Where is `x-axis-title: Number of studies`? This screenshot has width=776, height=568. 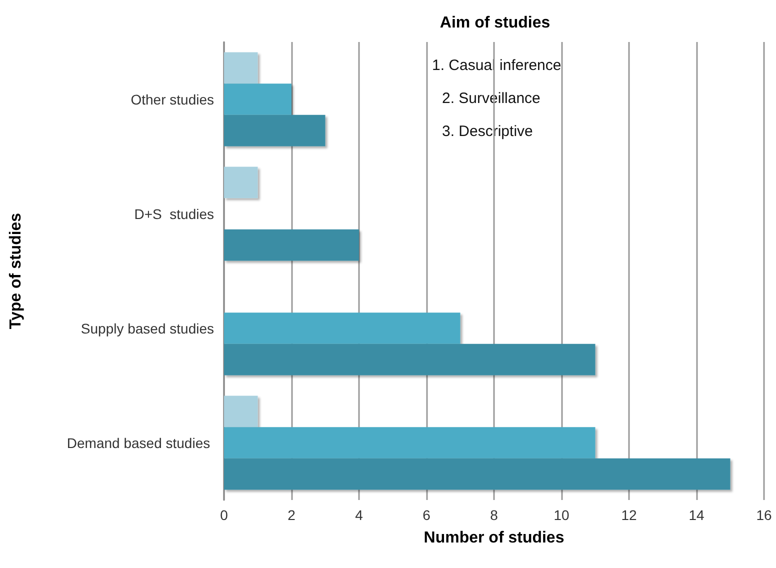 x-axis-title: Number of studies is located at coordinates (494, 538).